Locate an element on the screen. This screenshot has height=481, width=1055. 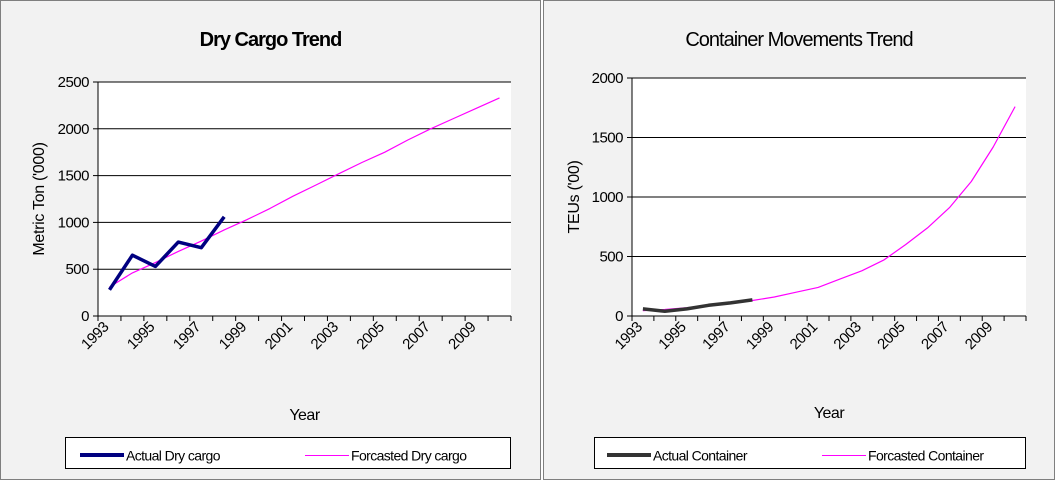
y-axis-title: Metric Ton ('000) is located at coordinates (39, 198).